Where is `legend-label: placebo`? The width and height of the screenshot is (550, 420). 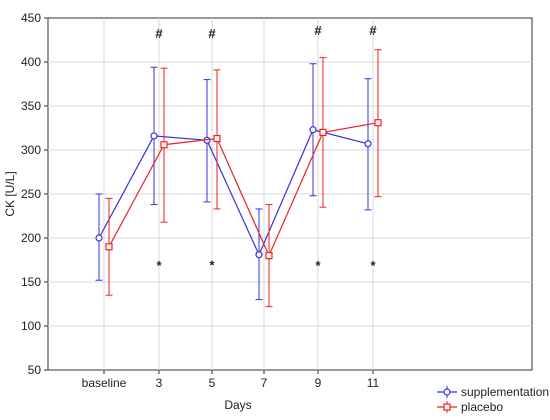 legend-label: placebo is located at coordinates (482, 407).